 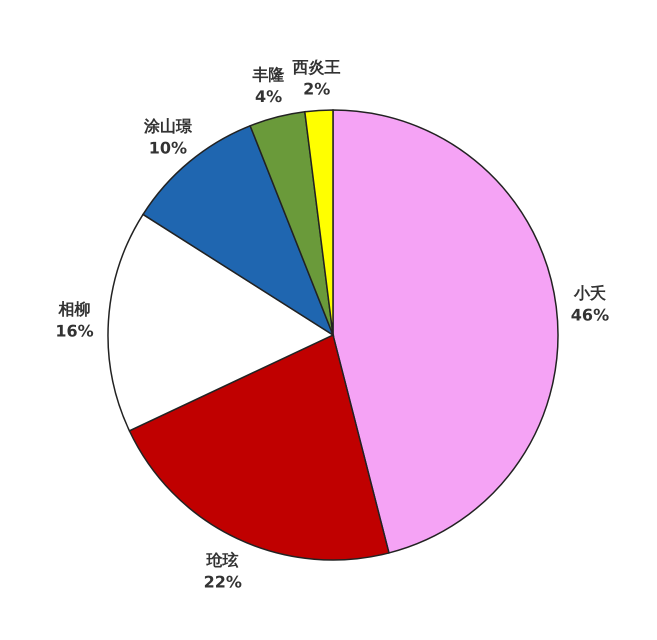 What do you see at coordinates (167, 126) in the screenshot?
I see `slice-label: 涂山璟` at bounding box center [167, 126].